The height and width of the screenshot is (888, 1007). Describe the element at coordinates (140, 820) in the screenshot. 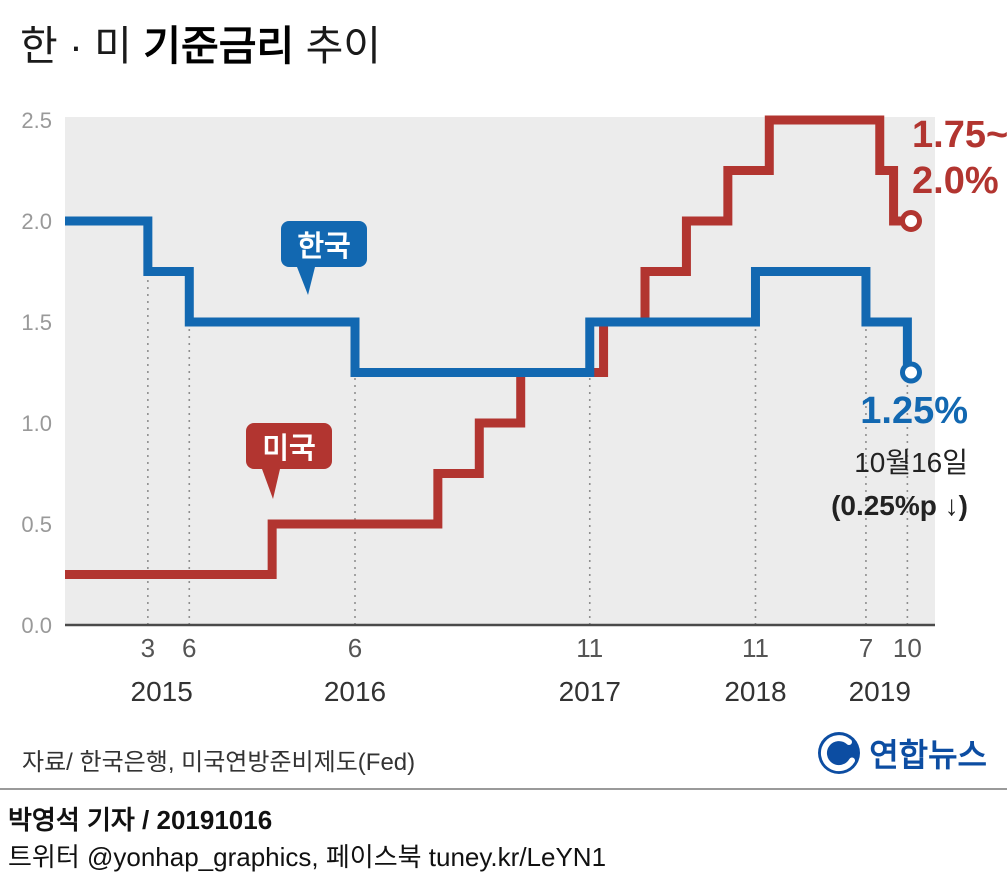

I see `byline: 박영석 기자 / 20191016` at that location.